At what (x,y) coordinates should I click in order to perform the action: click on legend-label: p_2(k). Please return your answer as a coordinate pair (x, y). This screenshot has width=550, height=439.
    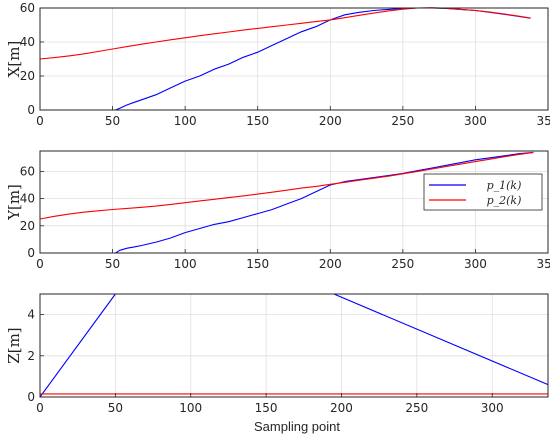
    Looking at the image, I should click on (504, 200).